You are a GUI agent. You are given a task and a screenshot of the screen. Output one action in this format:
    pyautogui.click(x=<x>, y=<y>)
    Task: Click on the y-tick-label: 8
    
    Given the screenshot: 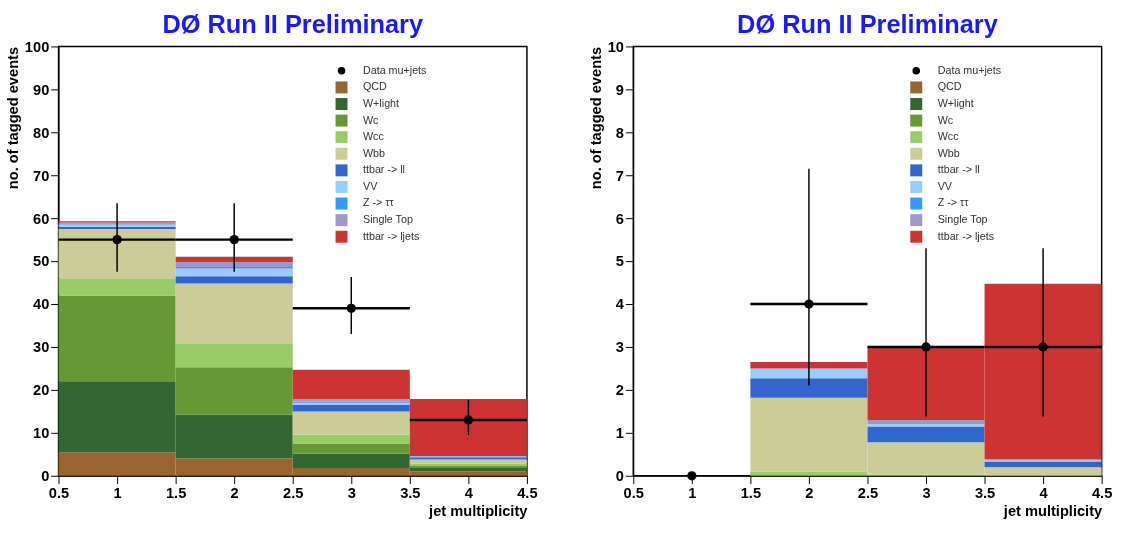 What is the action you would take?
    pyautogui.click(x=620, y=132)
    